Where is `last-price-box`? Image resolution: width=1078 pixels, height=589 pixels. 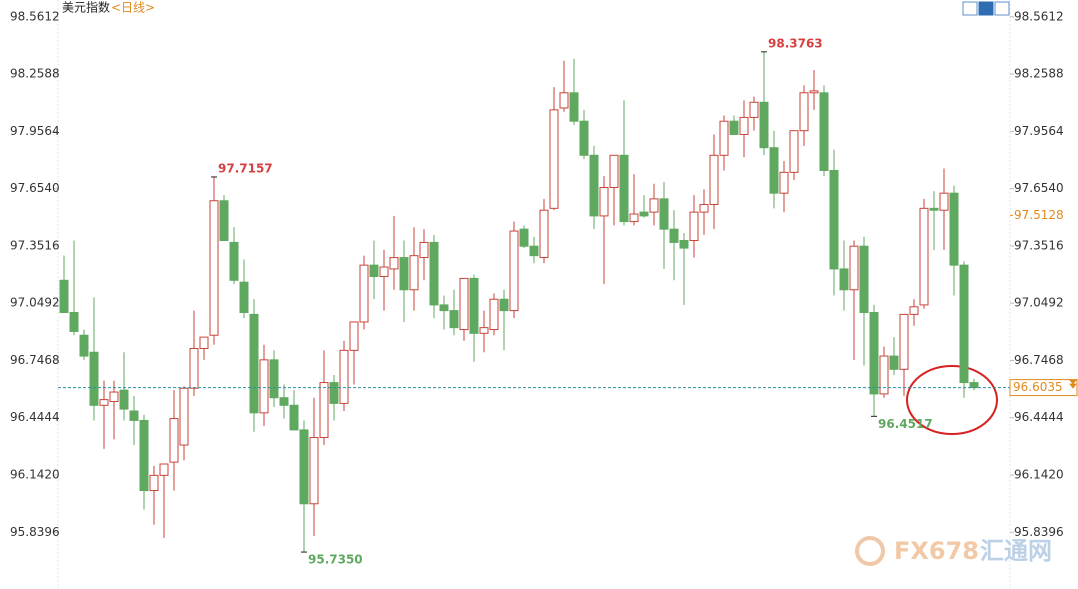
last-price-box is located at coordinates (1043, 388).